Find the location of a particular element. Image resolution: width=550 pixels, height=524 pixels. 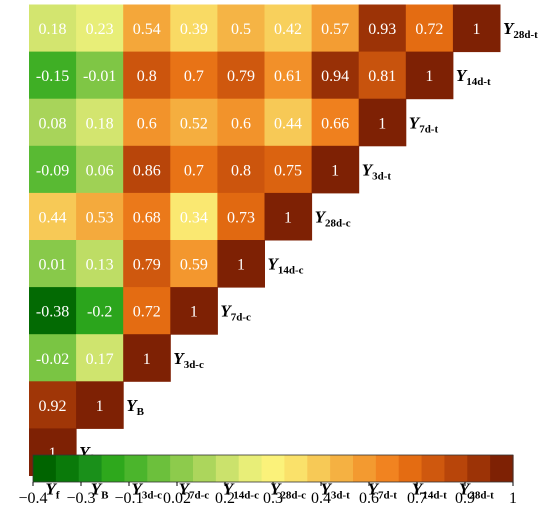

heatmap-cell: 0.57 is located at coordinates (335, 28).